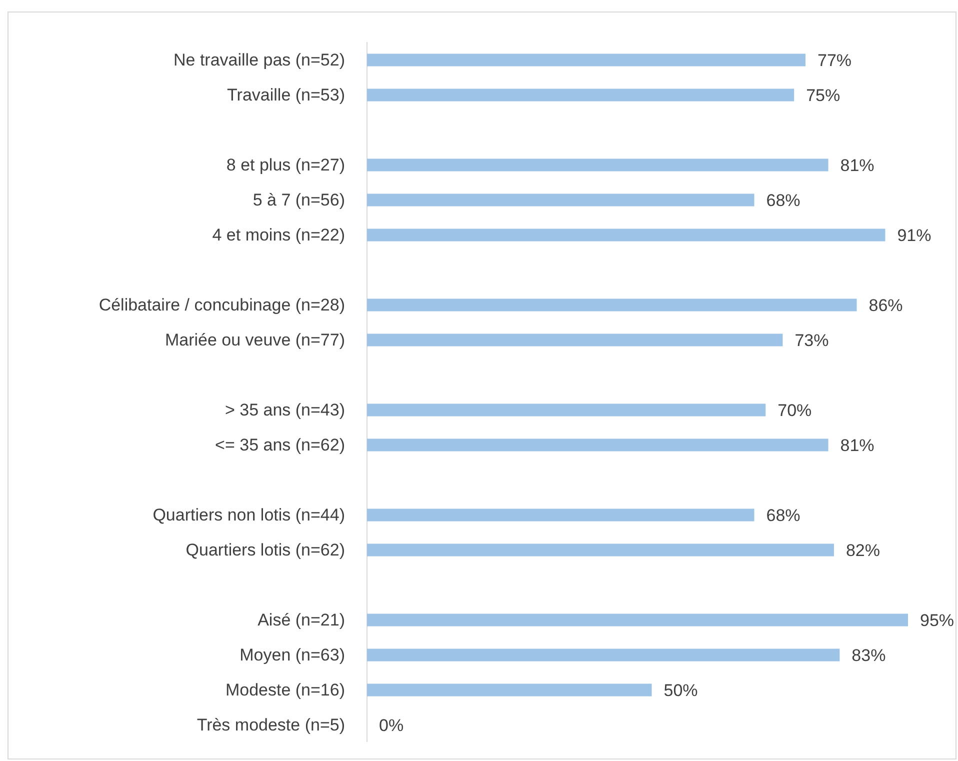  What do you see at coordinates (811, 340) in the screenshot?
I see `data-label: 73%` at bounding box center [811, 340].